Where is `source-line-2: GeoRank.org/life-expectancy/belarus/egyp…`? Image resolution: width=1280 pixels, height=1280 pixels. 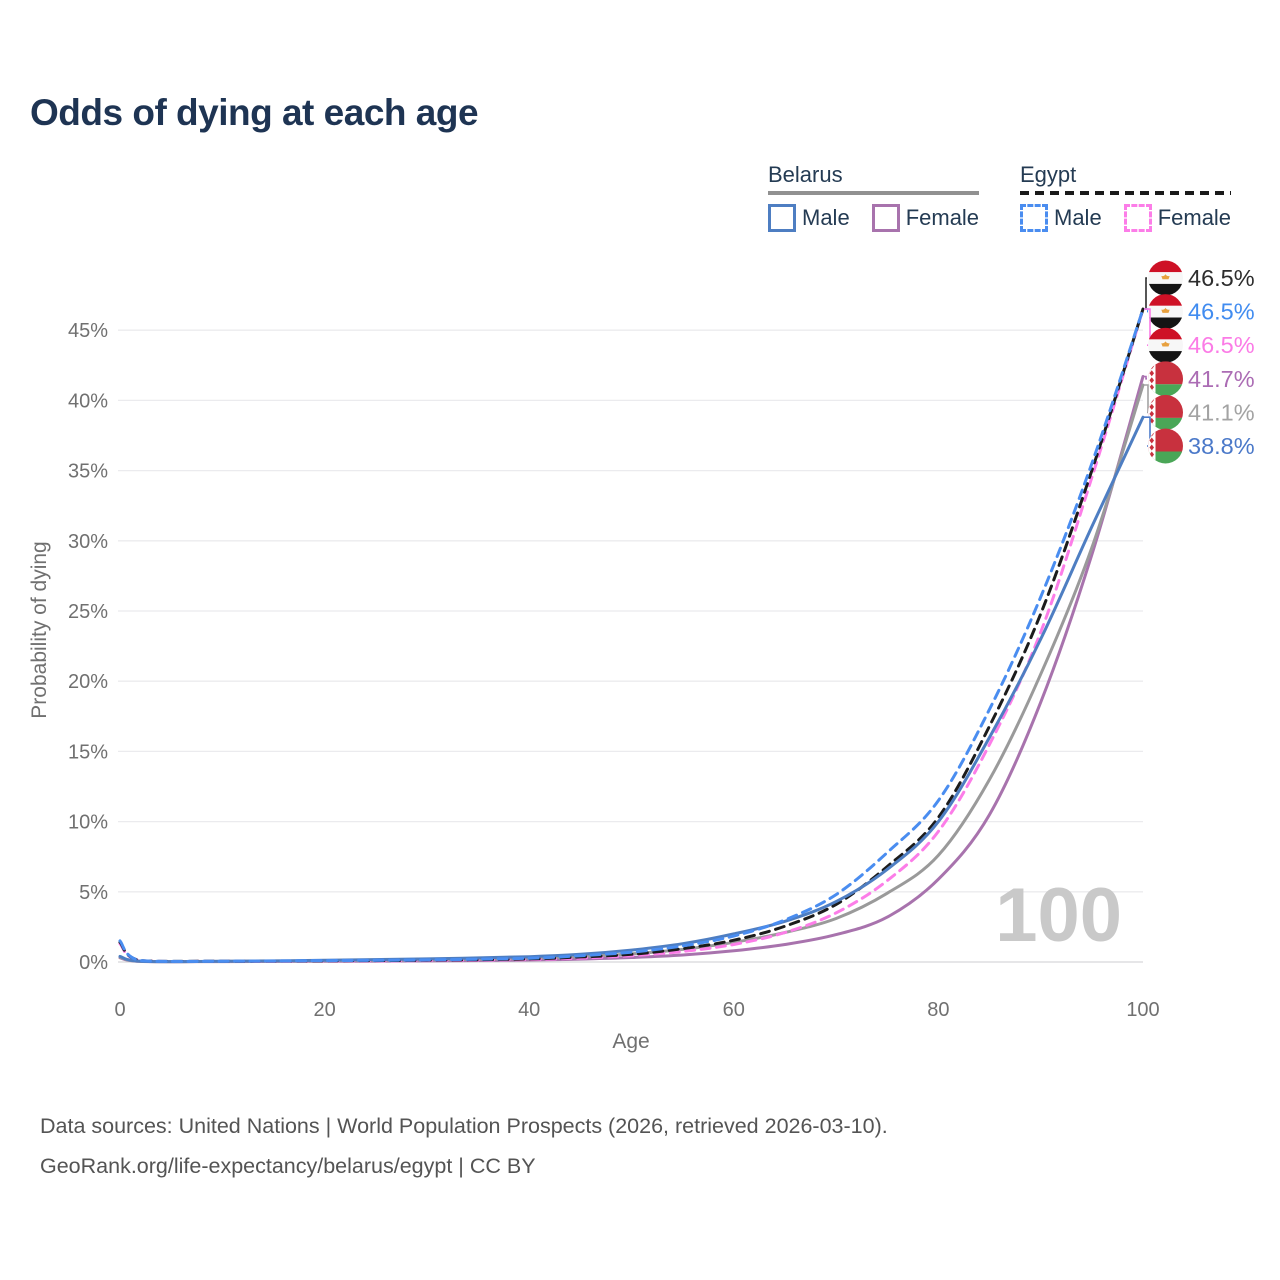 source-line-2: GeoRank.org/life-expectancy/belarus/egyp… is located at coordinates (288, 1166).